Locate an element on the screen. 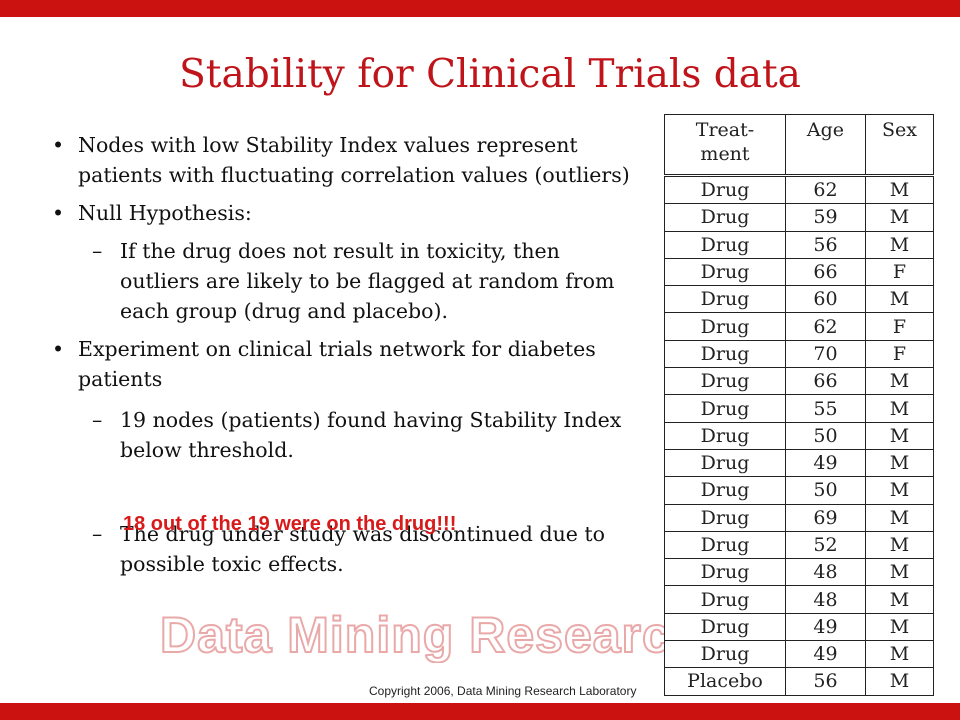 This screenshot has height=720, width=960. cell-age: 55 is located at coordinates (825, 408).